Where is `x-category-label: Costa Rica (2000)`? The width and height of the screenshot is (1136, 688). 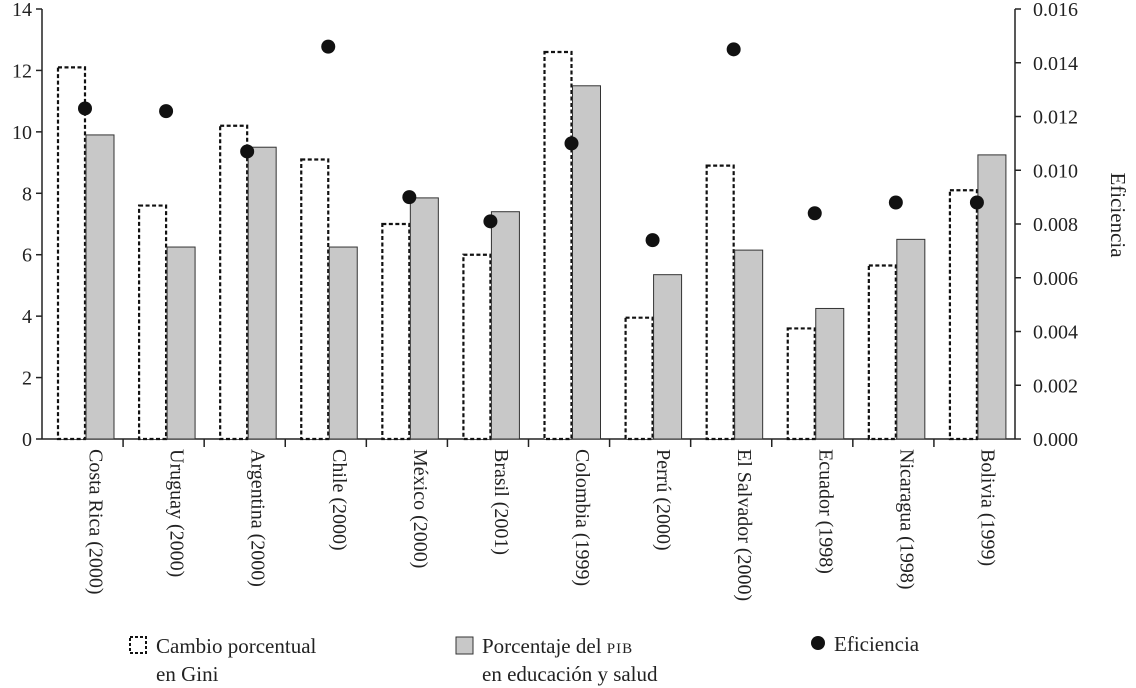
x-category-label: Costa Rica (2000) is located at coordinates (96, 522).